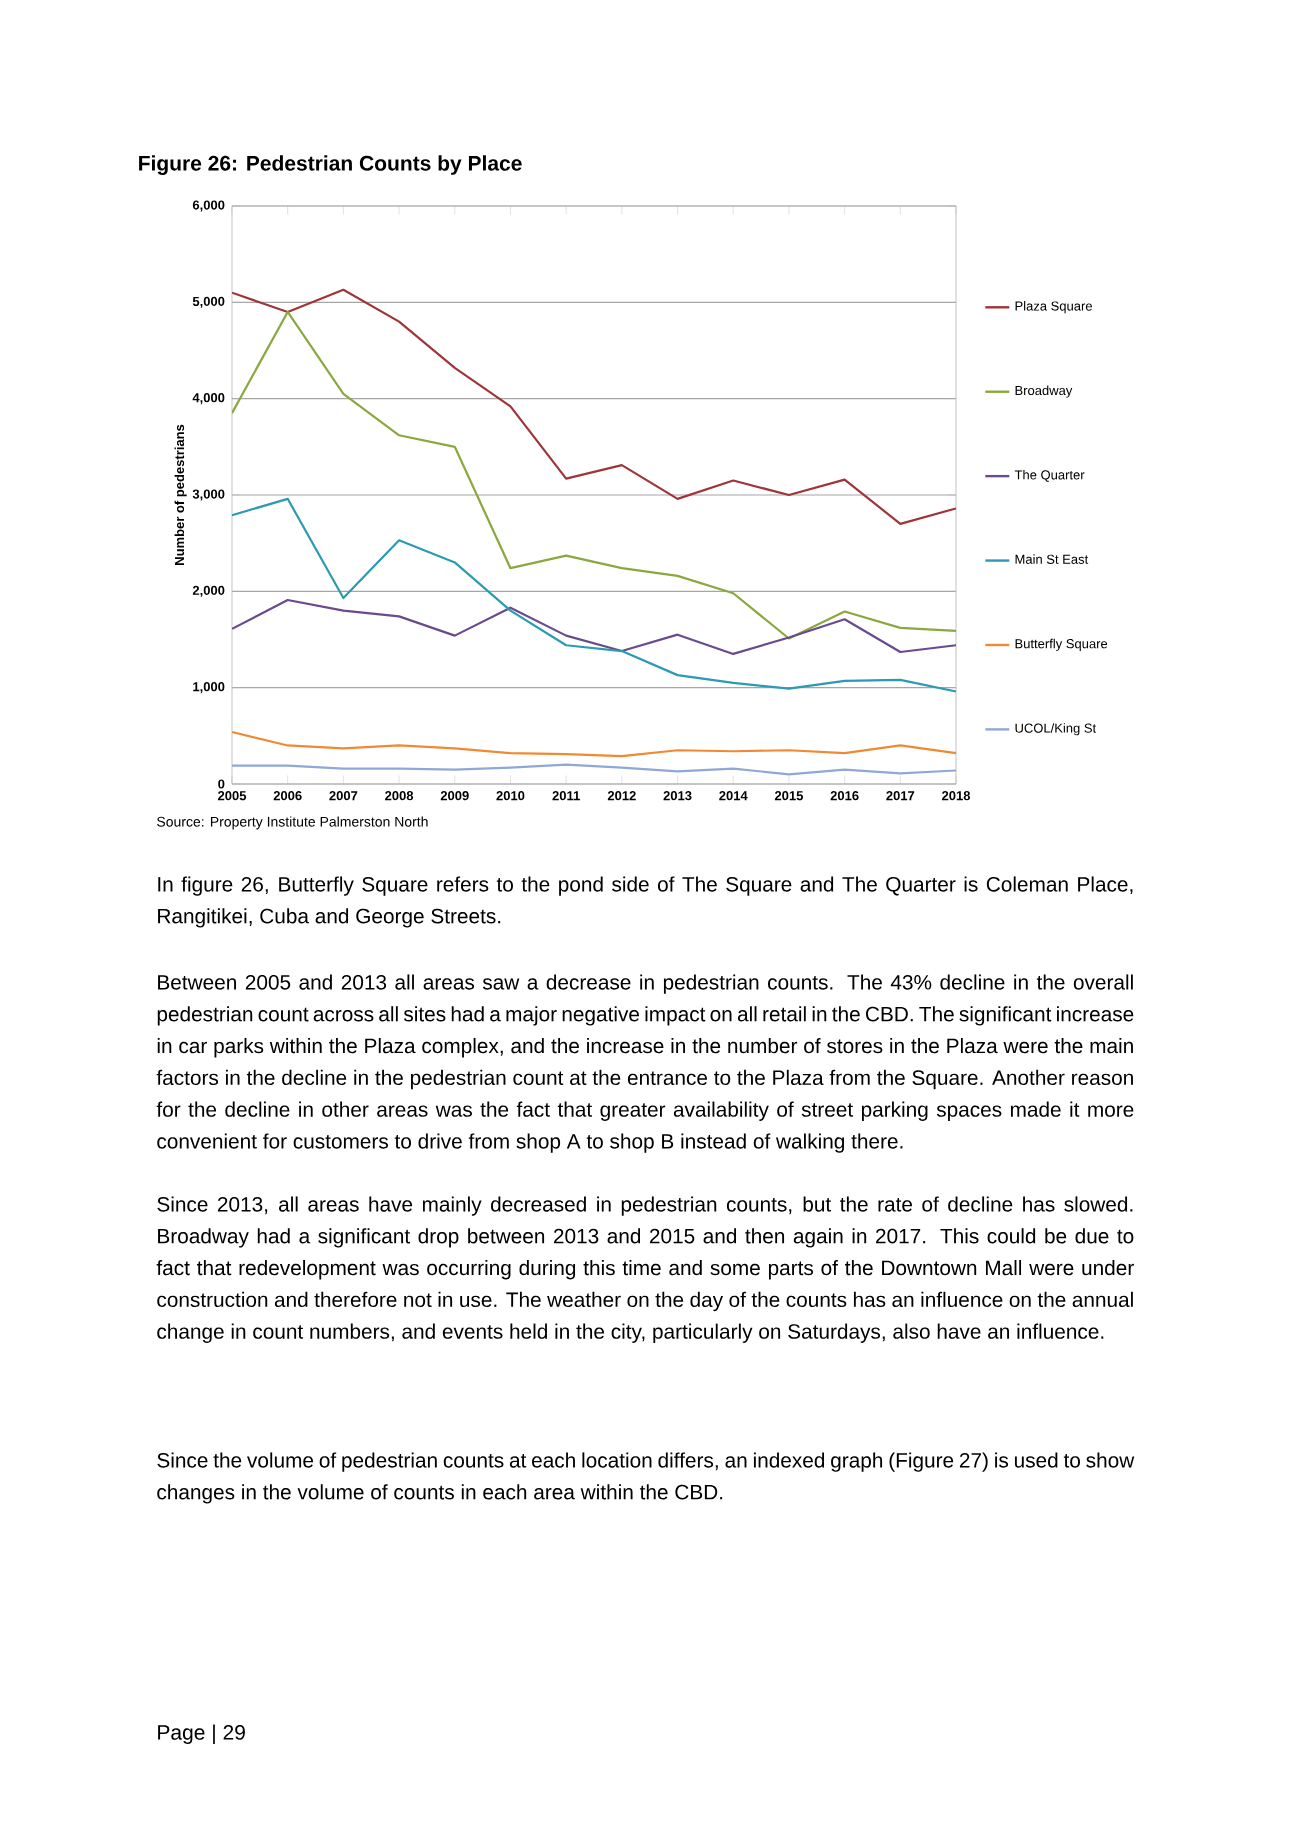  Describe the element at coordinates (645, 1269) in the screenshot. I see `text: Since 2013, all areas have mainly decreased in pedestrian counts, but the rate of decline has slowed. Broadway had a significant drop between 2013 and 2015 and then again in 2017. This could be due to fact that redevelopment was occurring during this time and some parts of the Downtown Mall were under construction and therefore not in use. The weather on the day of the counts has an influence on the annual change in count numbers, and events held in the city, particularly on Saturdays, also have an influence.` at that location.